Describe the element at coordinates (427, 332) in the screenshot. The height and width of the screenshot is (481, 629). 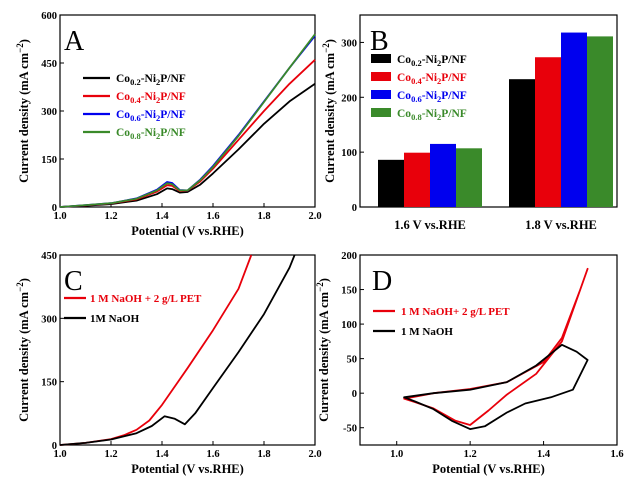
I see `legend-label: 1 M NaOH` at that location.